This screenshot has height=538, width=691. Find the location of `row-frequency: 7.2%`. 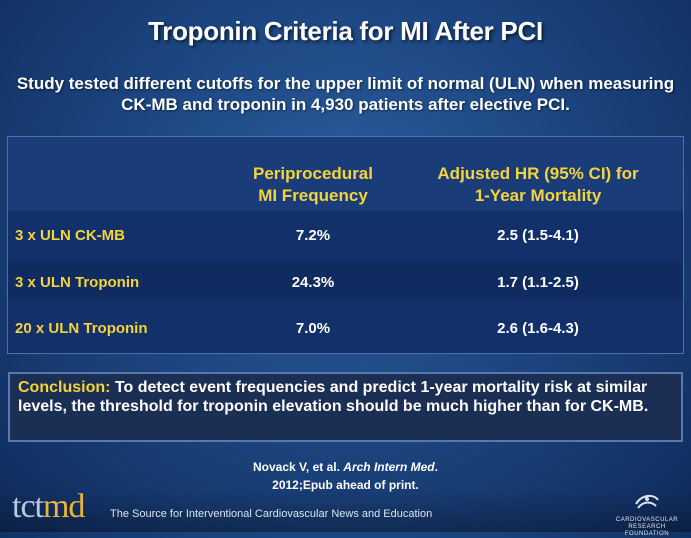

row-frequency: 7.2% is located at coordinates (313, 235).